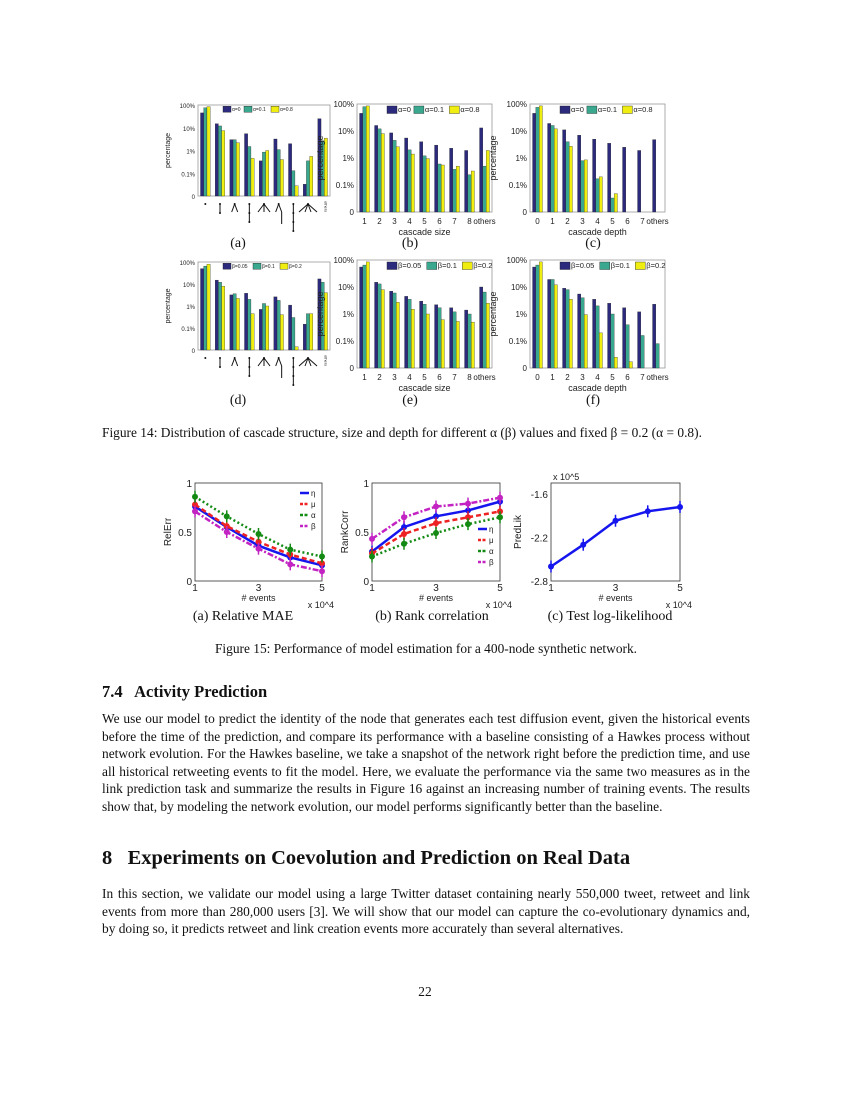 The width and height of the screenshot is (850, 1100). What do you see at coordinates (566, 477) in the screenshot?
I see `y-multiplier-label: x 10^5` at bounding box center [566, 477].